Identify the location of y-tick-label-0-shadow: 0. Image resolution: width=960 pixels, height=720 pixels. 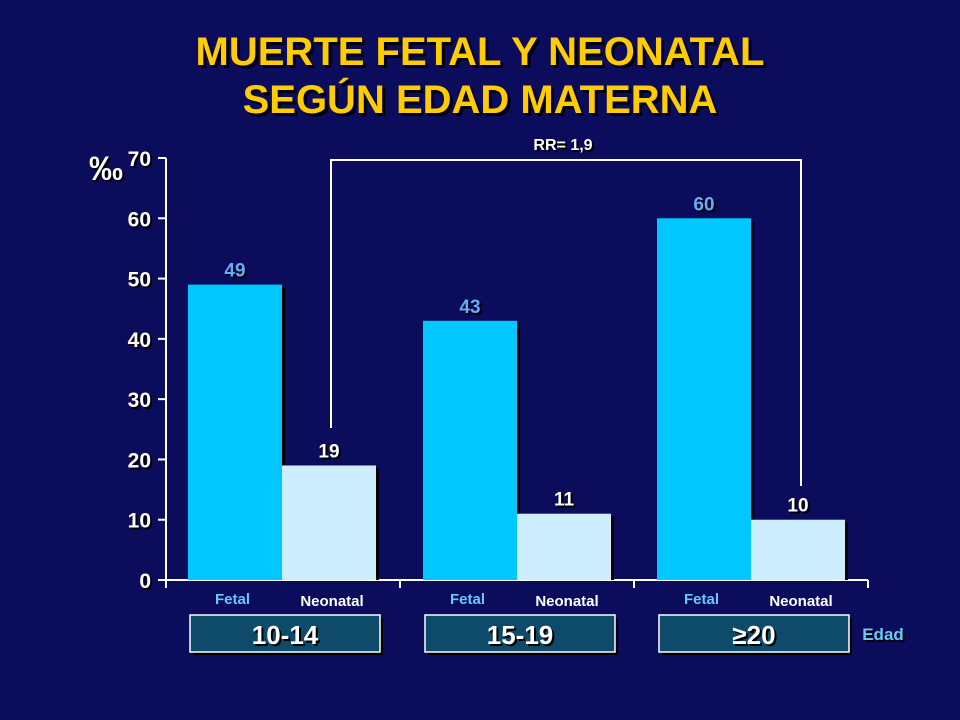
(147, 583).